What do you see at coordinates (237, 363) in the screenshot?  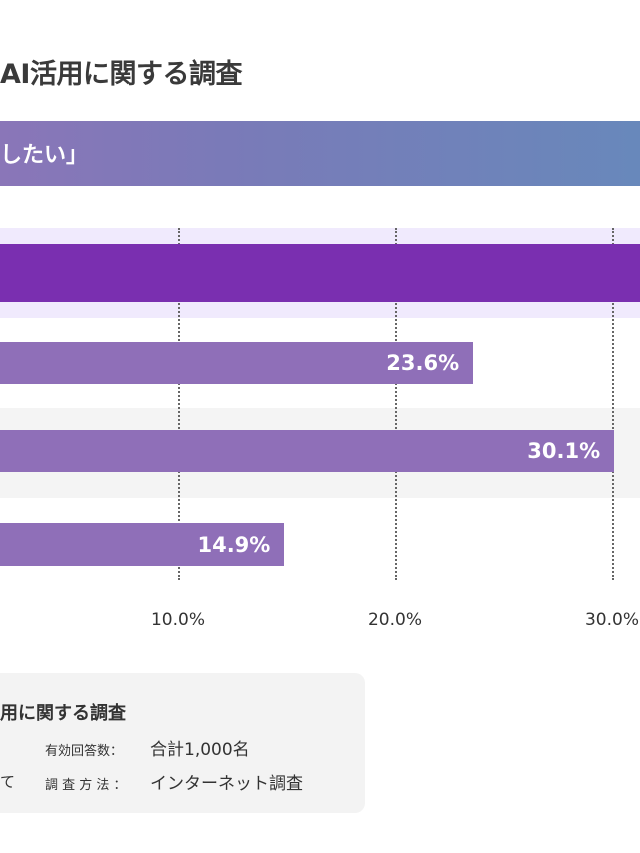 I see `bar: 23.6%` at bounding box center [237, 363].